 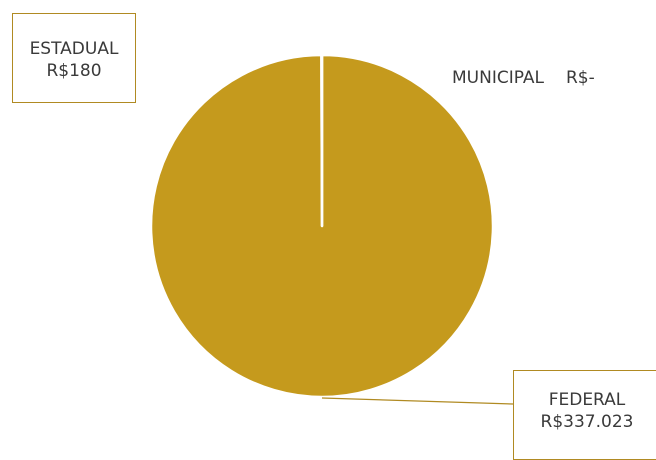 I want to click on data-label-federal-category: FEDERAL, so click(x=587, y=400).